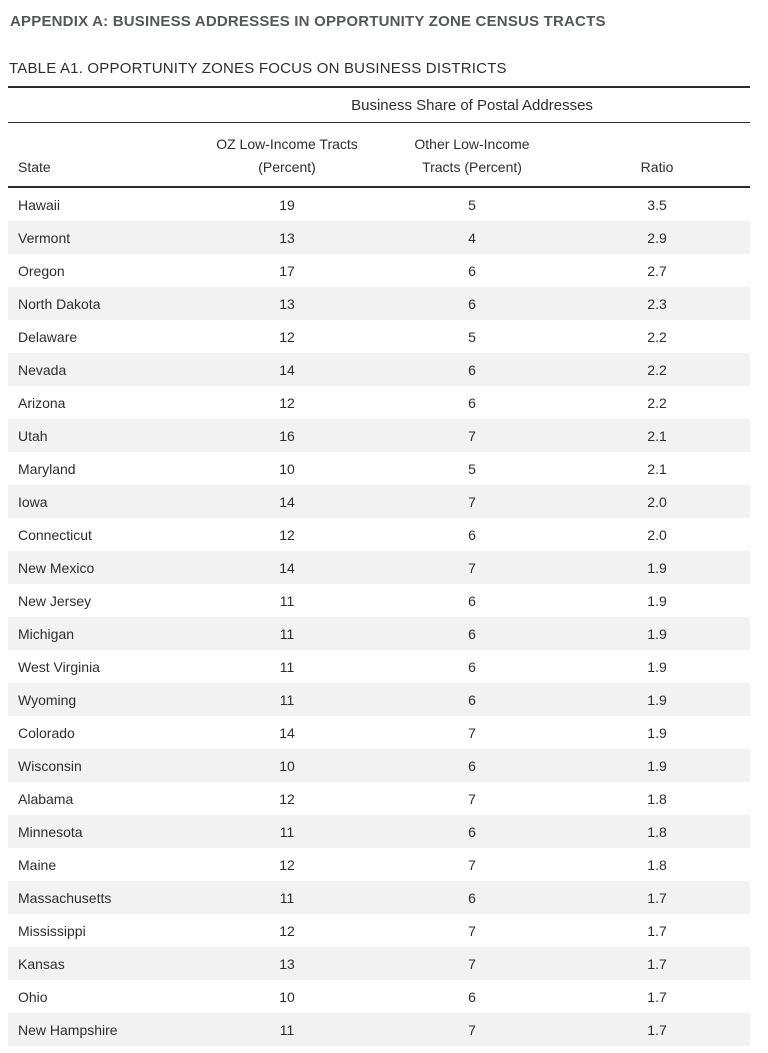  I want to click on table-row: Colorado 14 7 1.9, so click(379, 732).